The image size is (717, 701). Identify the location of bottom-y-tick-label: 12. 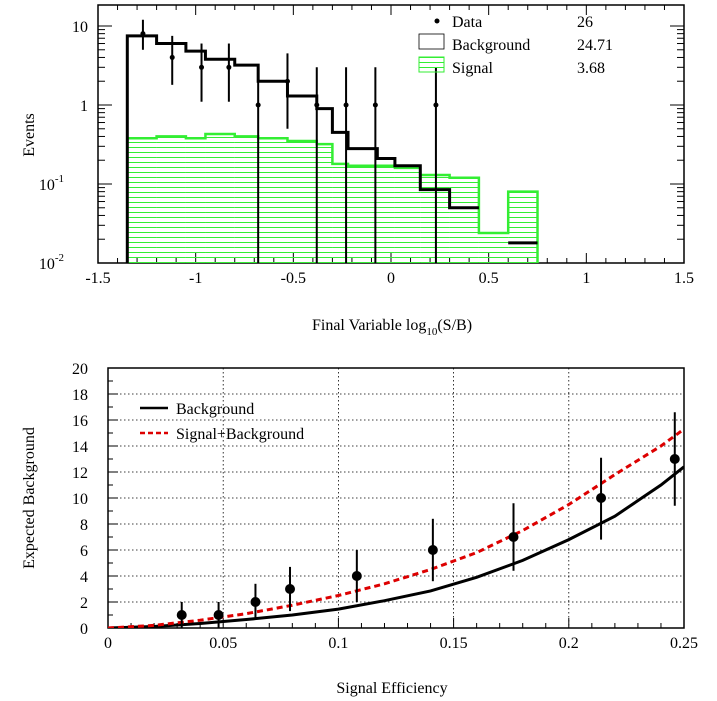
(80, 473).